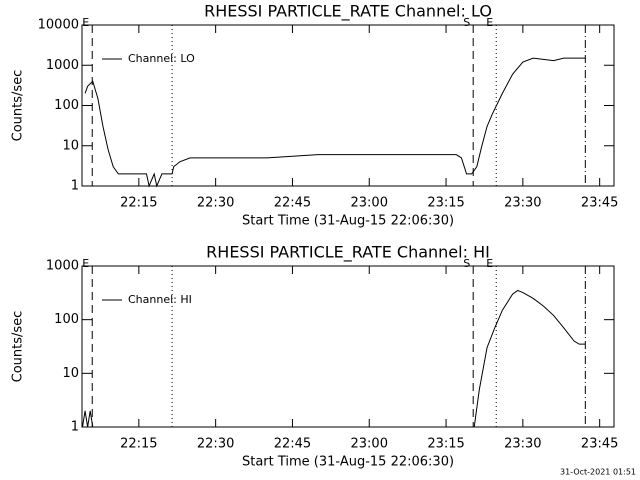 The image size is (640, 480). I want to click on timestamp: 31-Oct-2021 01:51, so click(598, 472).